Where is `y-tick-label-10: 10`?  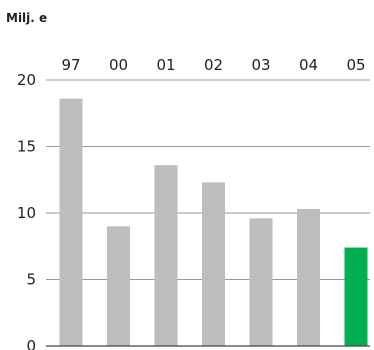
y-tick-label-10: 10 is located at coordinates (26, 213).